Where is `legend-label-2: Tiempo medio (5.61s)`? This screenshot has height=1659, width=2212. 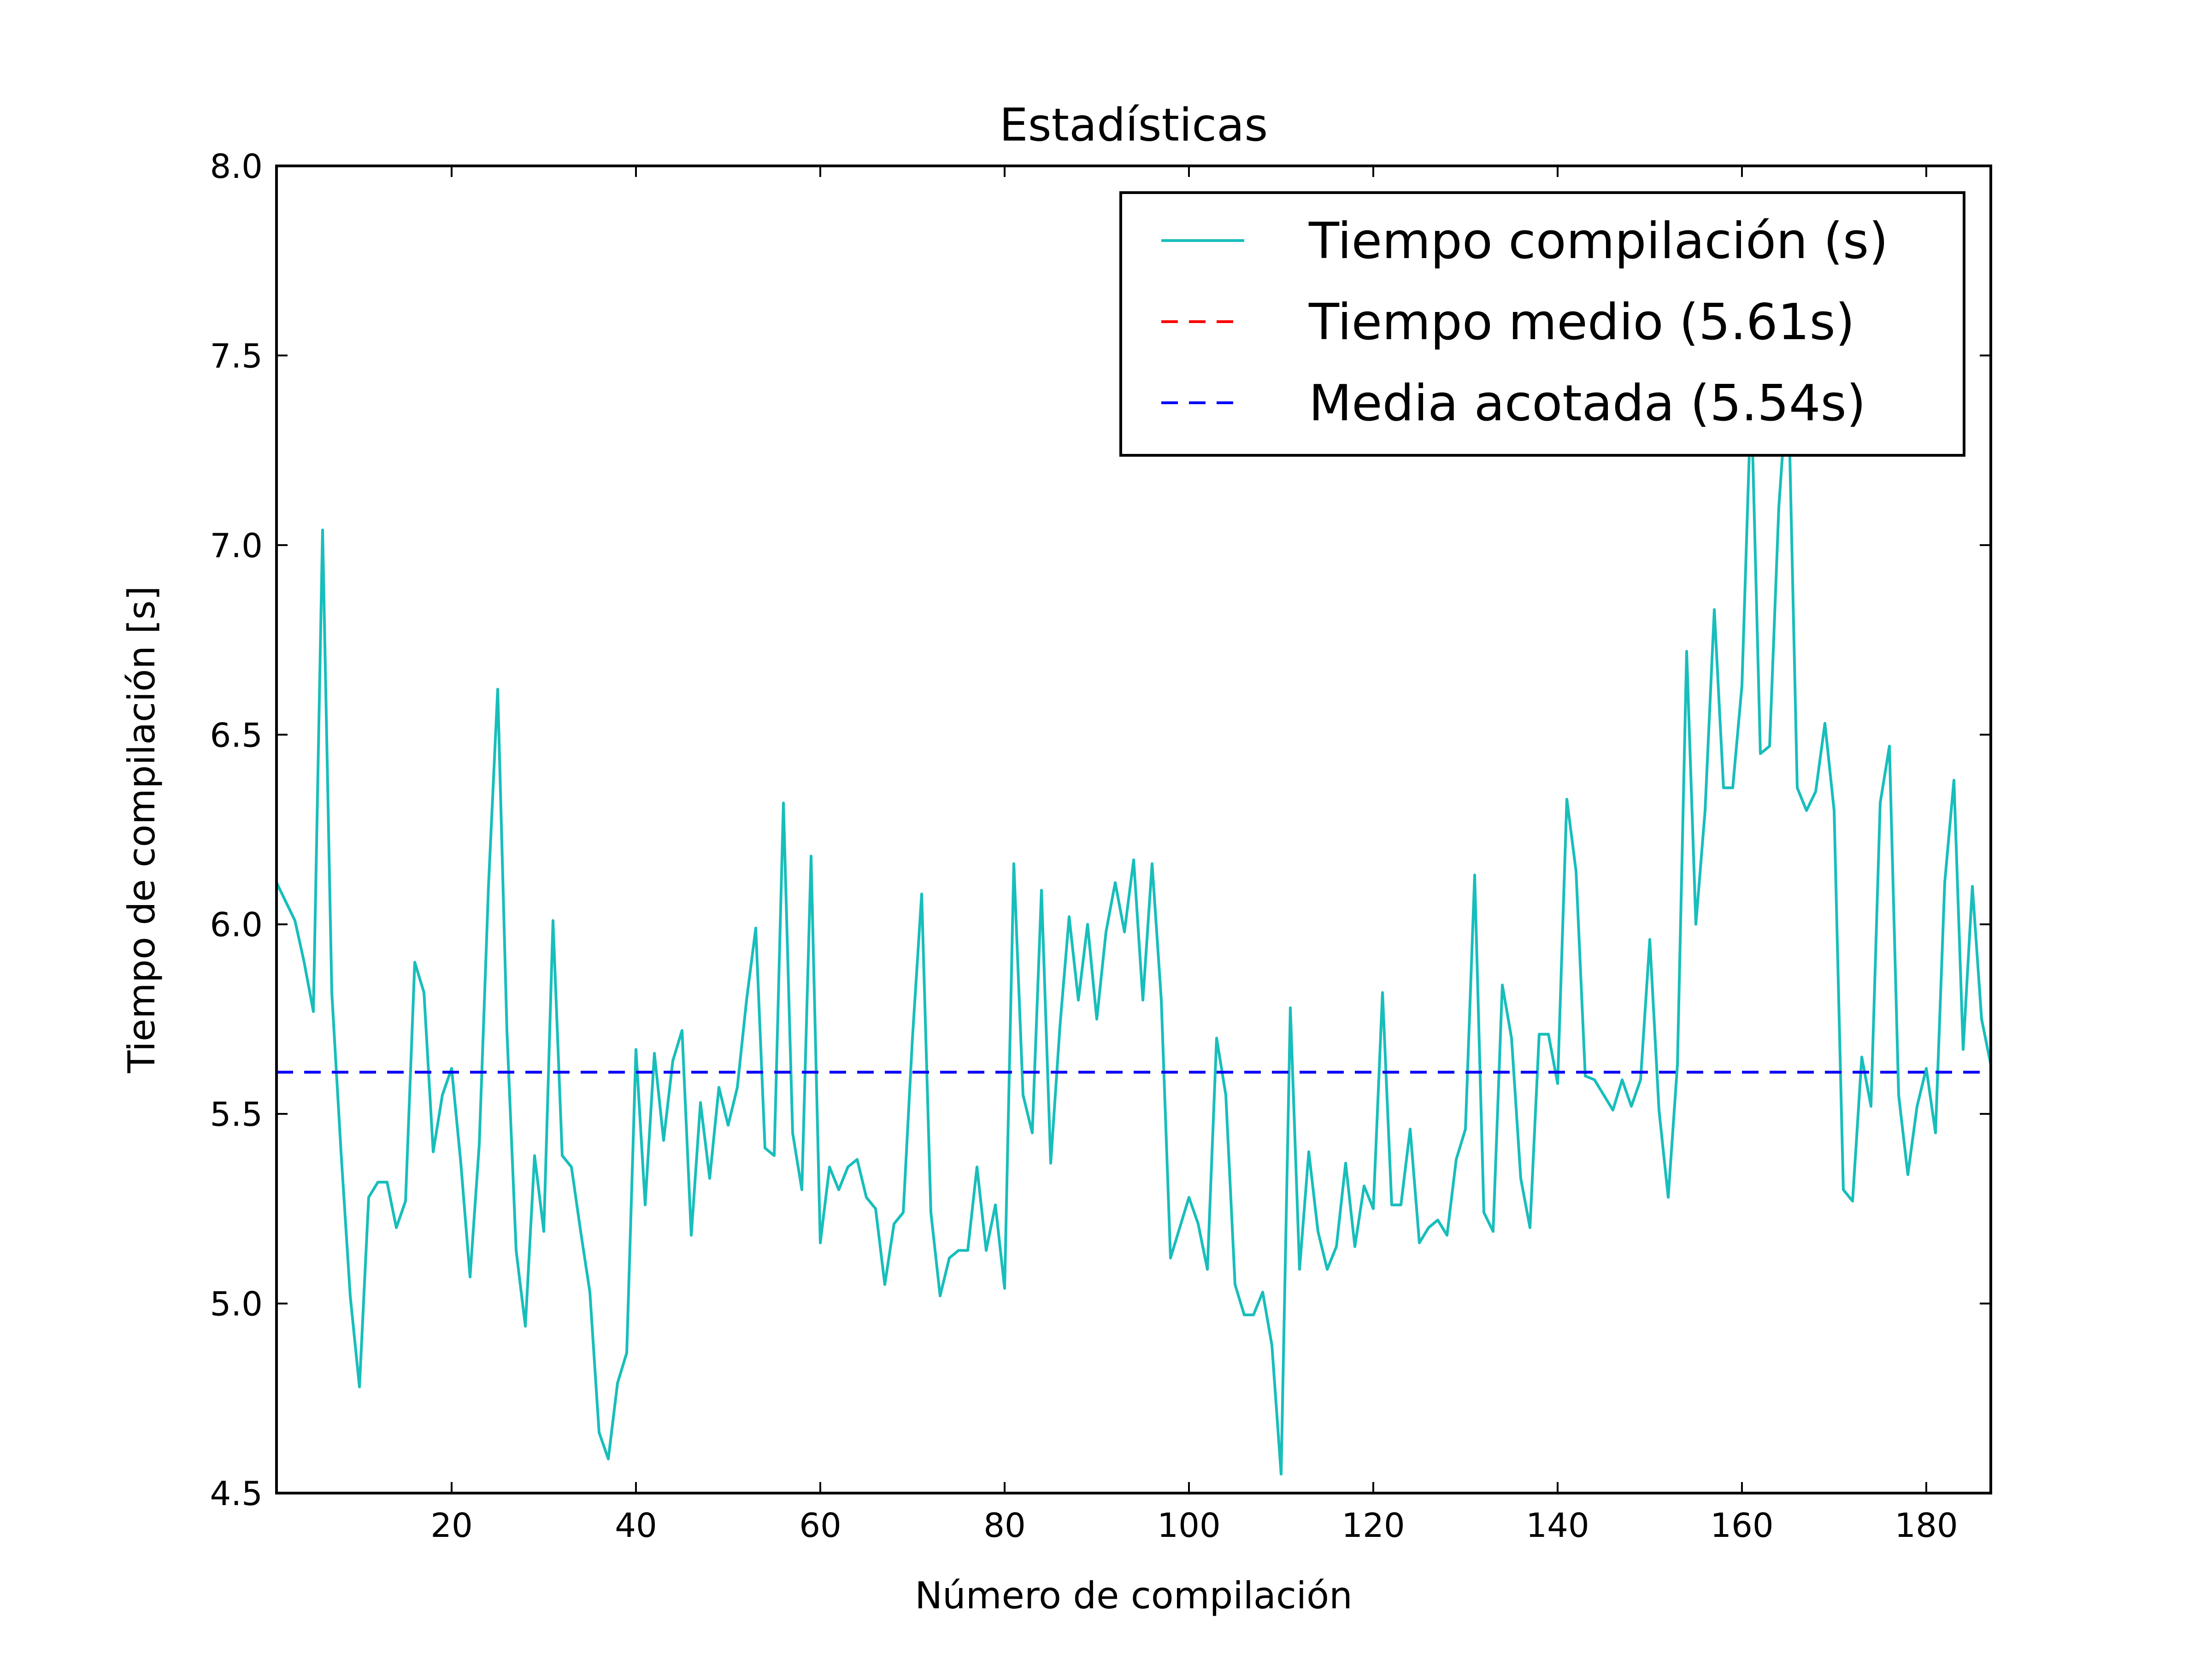 legend-label-2: Tiempo medio (5.61s) is located at coordinates (1581, 322).